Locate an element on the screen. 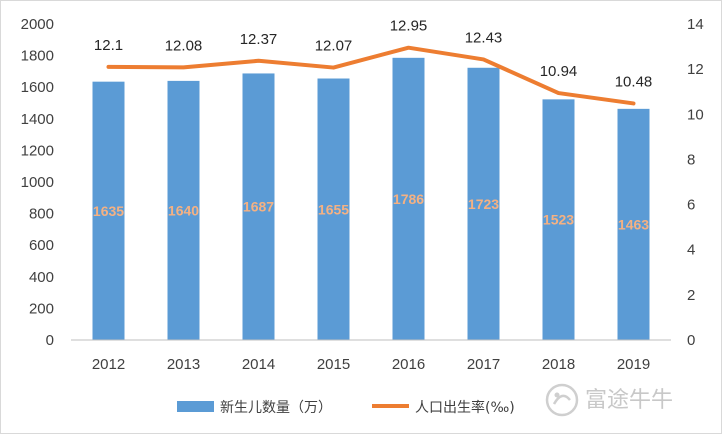 Image resolution: width=722 pixels, height=434 pixels. bar-value-label: 1655 is located at coordinates (333, 209).